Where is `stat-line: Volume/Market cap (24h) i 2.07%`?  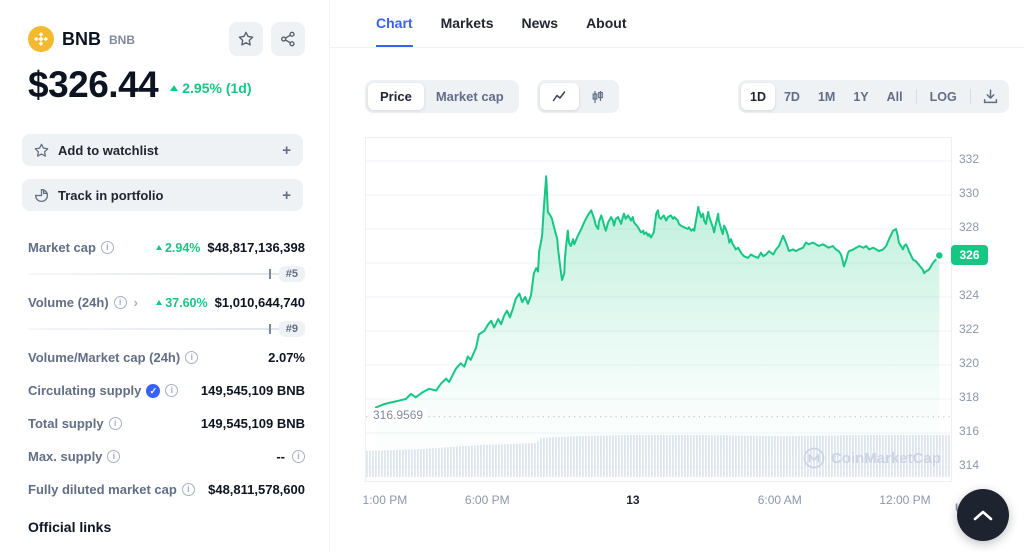
stat-line: Volume/Market cap (24h) i 2.07% is located at coordinates (166, 357).